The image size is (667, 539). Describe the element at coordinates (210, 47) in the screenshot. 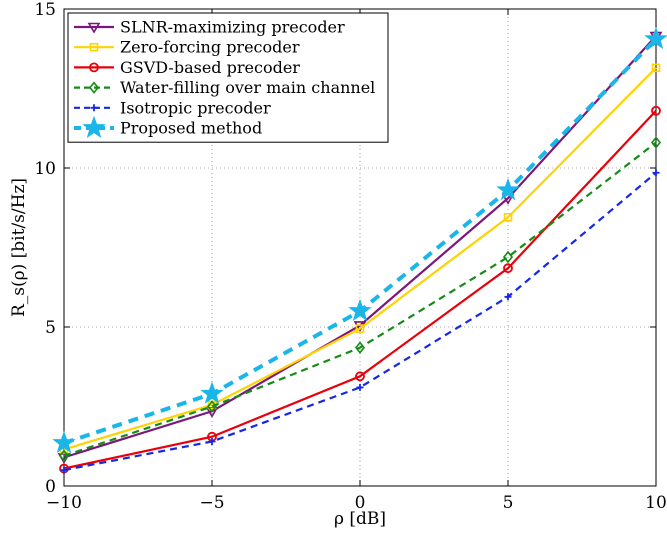

I see `legend-label: Zero-forcing precoder` at that location.